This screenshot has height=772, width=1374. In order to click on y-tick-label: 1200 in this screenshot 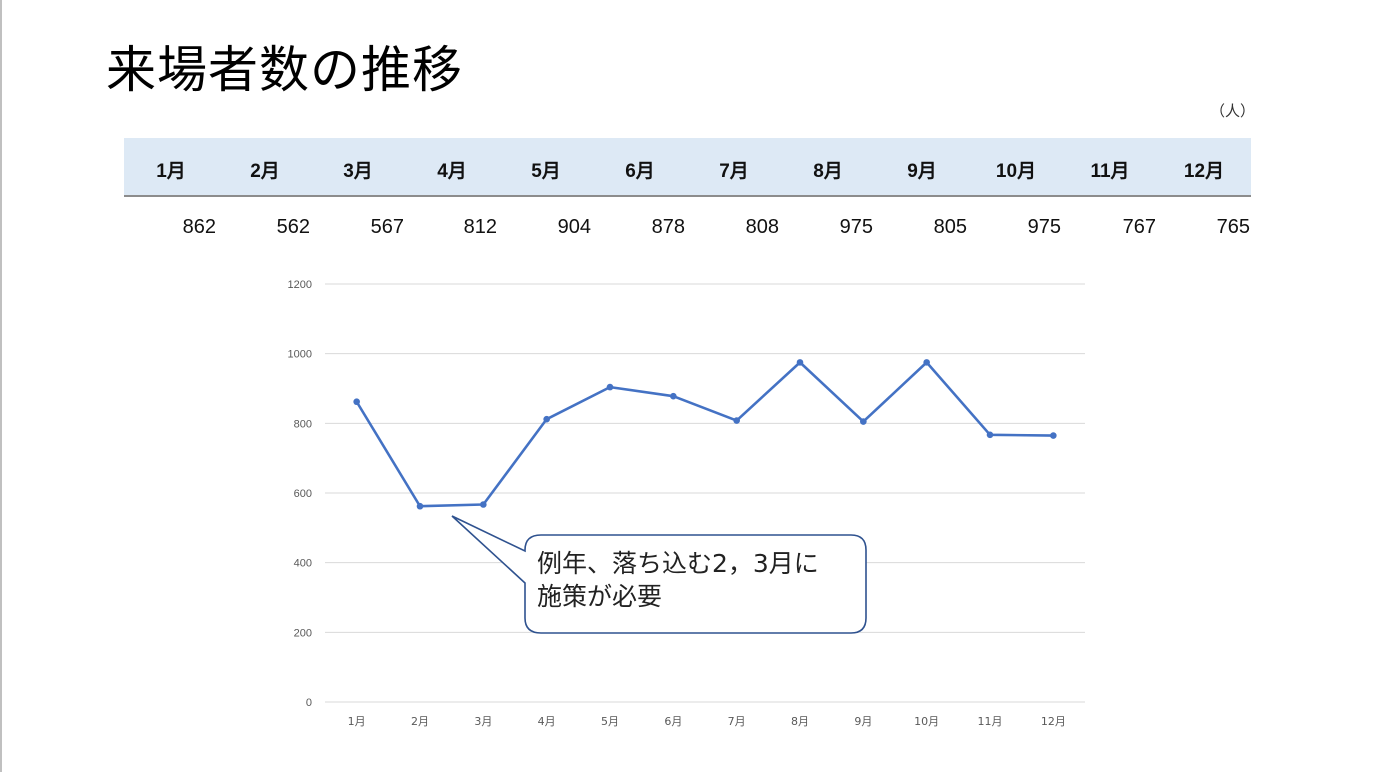, I will do `click(300, 285)`.